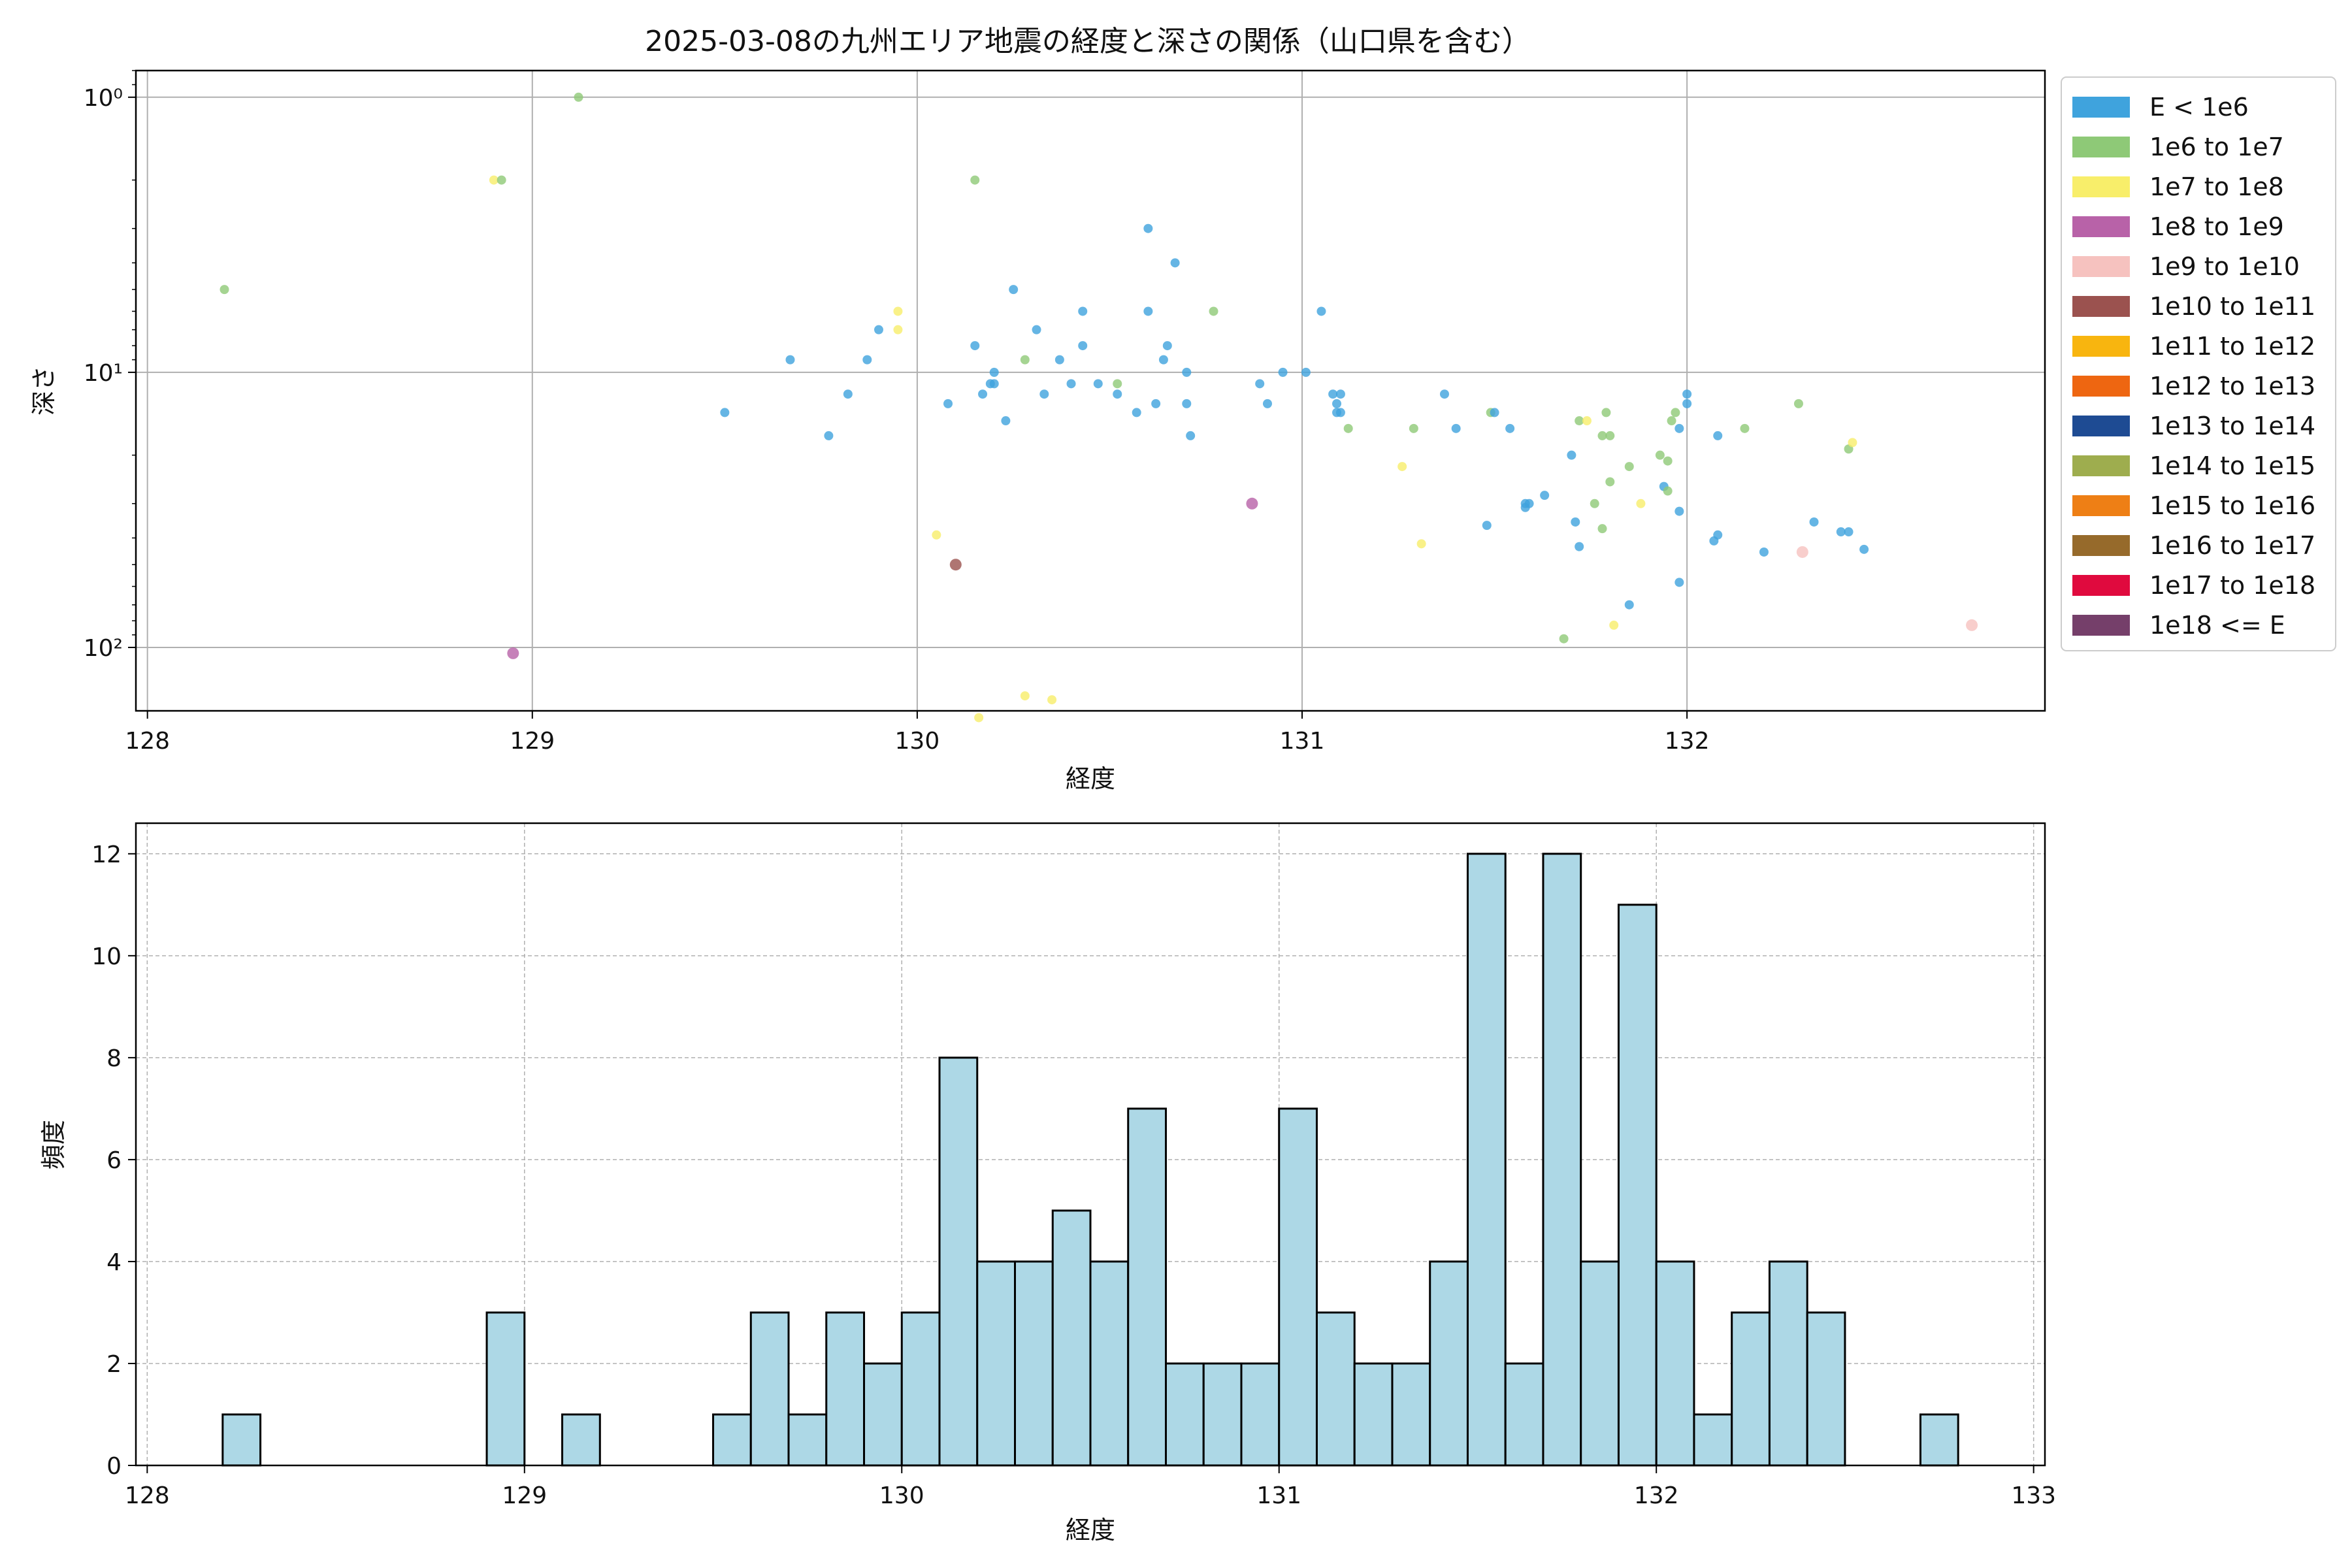 The image size is (2352, 1568). Describe the element at coordinates (917, 741) in the screenshot. I see `scatter-x-tick-label: 130` at that location.